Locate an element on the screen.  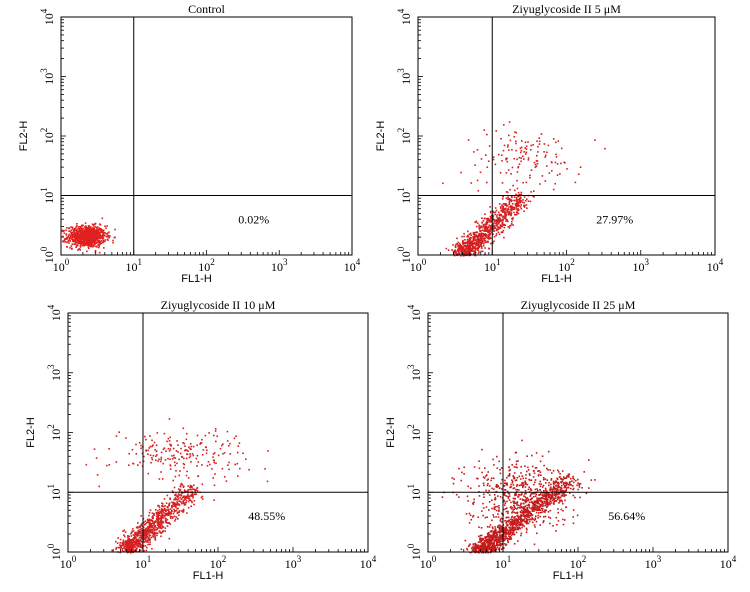
x-tick-label: 104 is located at coordinates (352, 265).